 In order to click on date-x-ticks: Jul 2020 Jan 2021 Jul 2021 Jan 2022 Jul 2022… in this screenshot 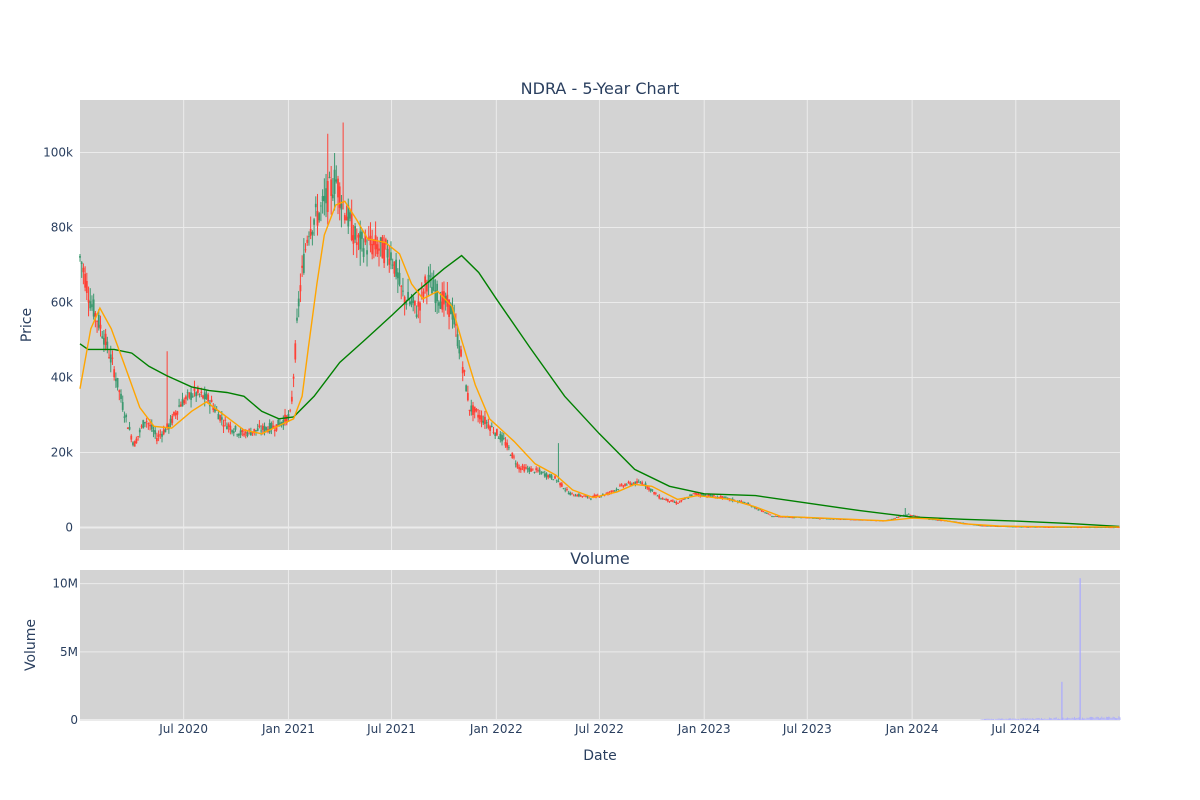, I will do `click(599, 729)`.